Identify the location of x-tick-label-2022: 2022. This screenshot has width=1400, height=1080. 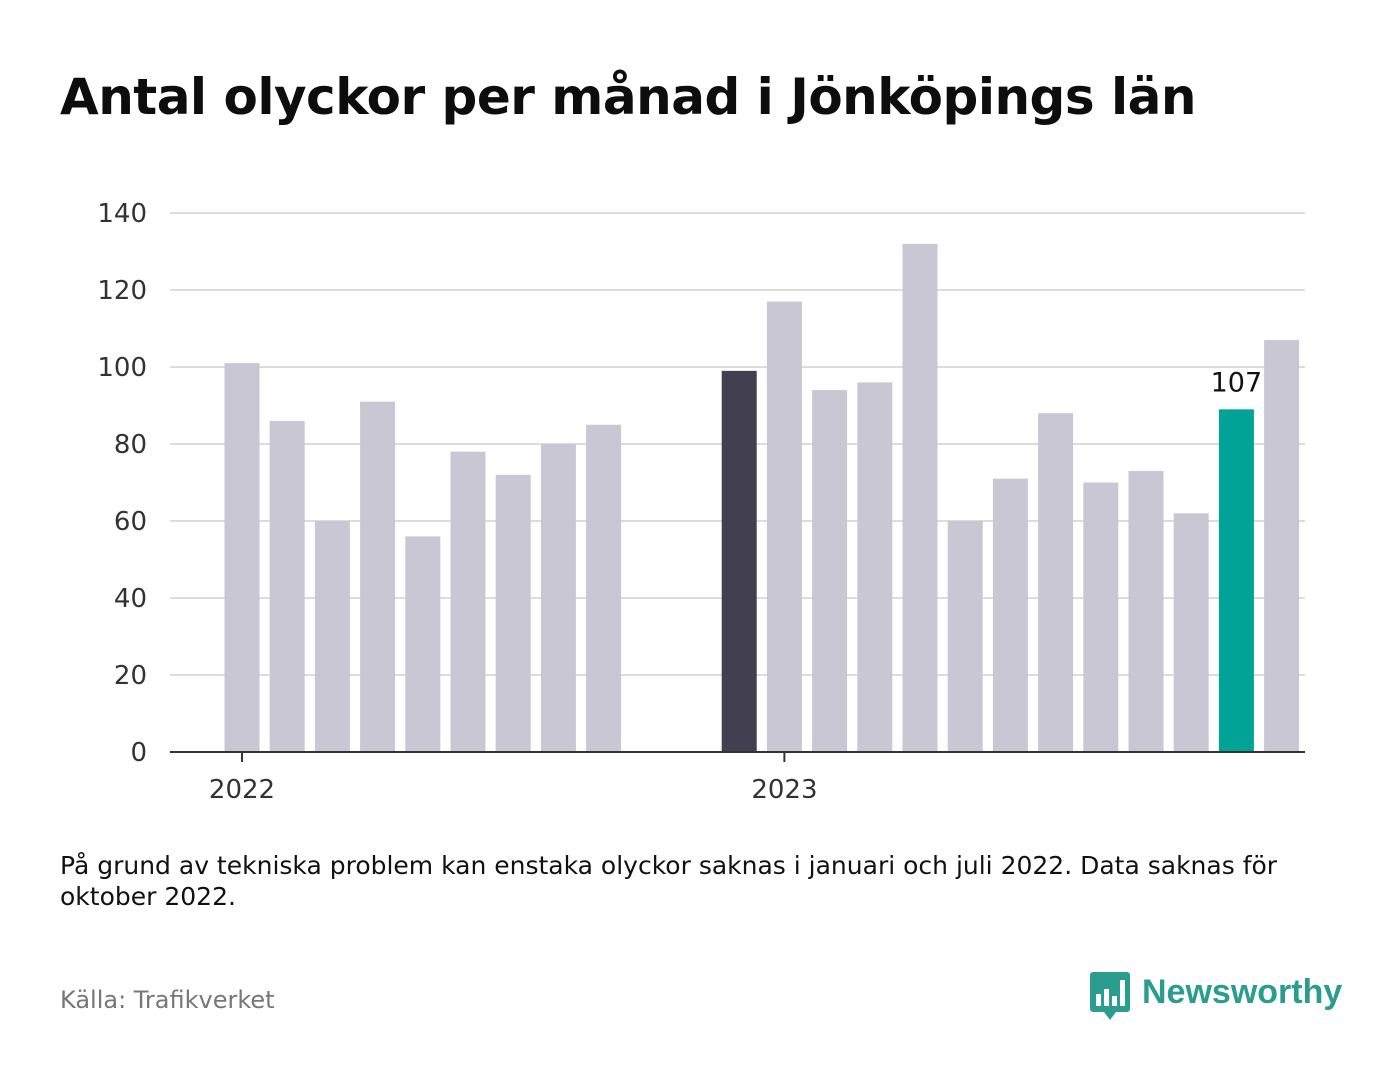
(242, 790).